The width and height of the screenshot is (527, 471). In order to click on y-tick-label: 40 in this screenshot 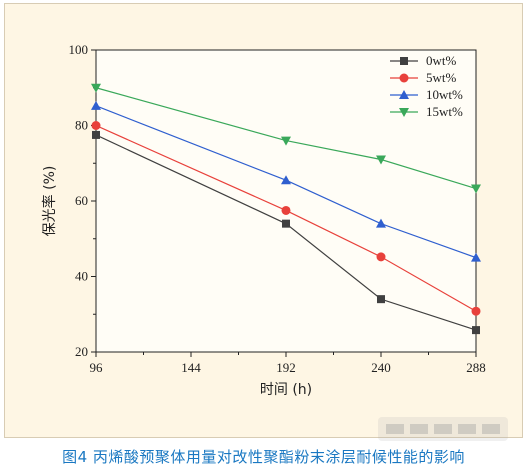, I will do `click(81, 276)`.